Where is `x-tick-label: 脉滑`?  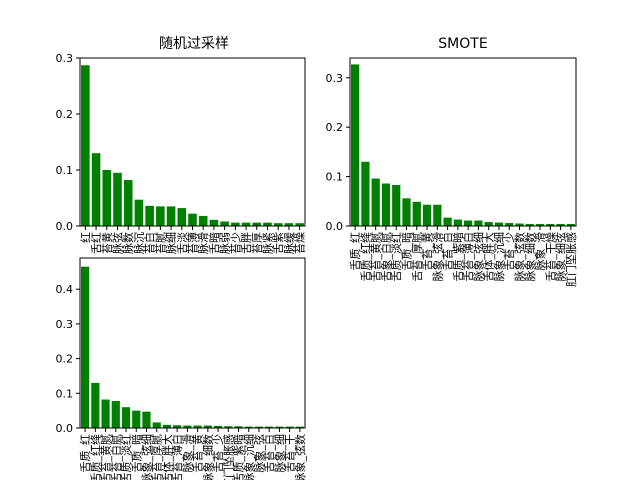 x-tick-label: 脉滑 is located at coordinates (203, 243).